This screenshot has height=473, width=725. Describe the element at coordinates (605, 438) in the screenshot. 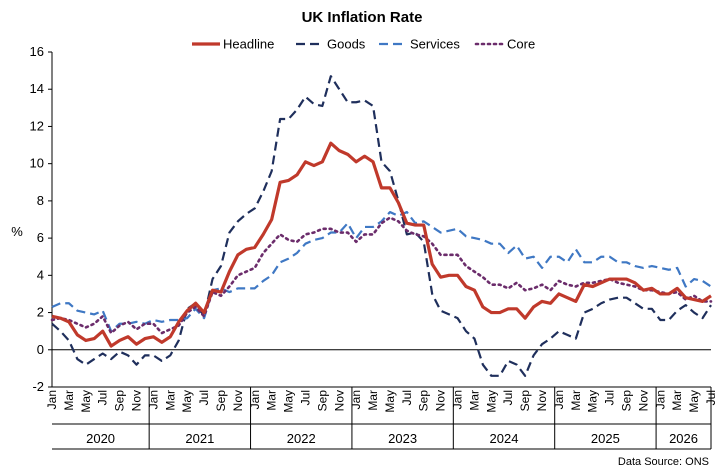

I see `year-label: 2025` at that location.